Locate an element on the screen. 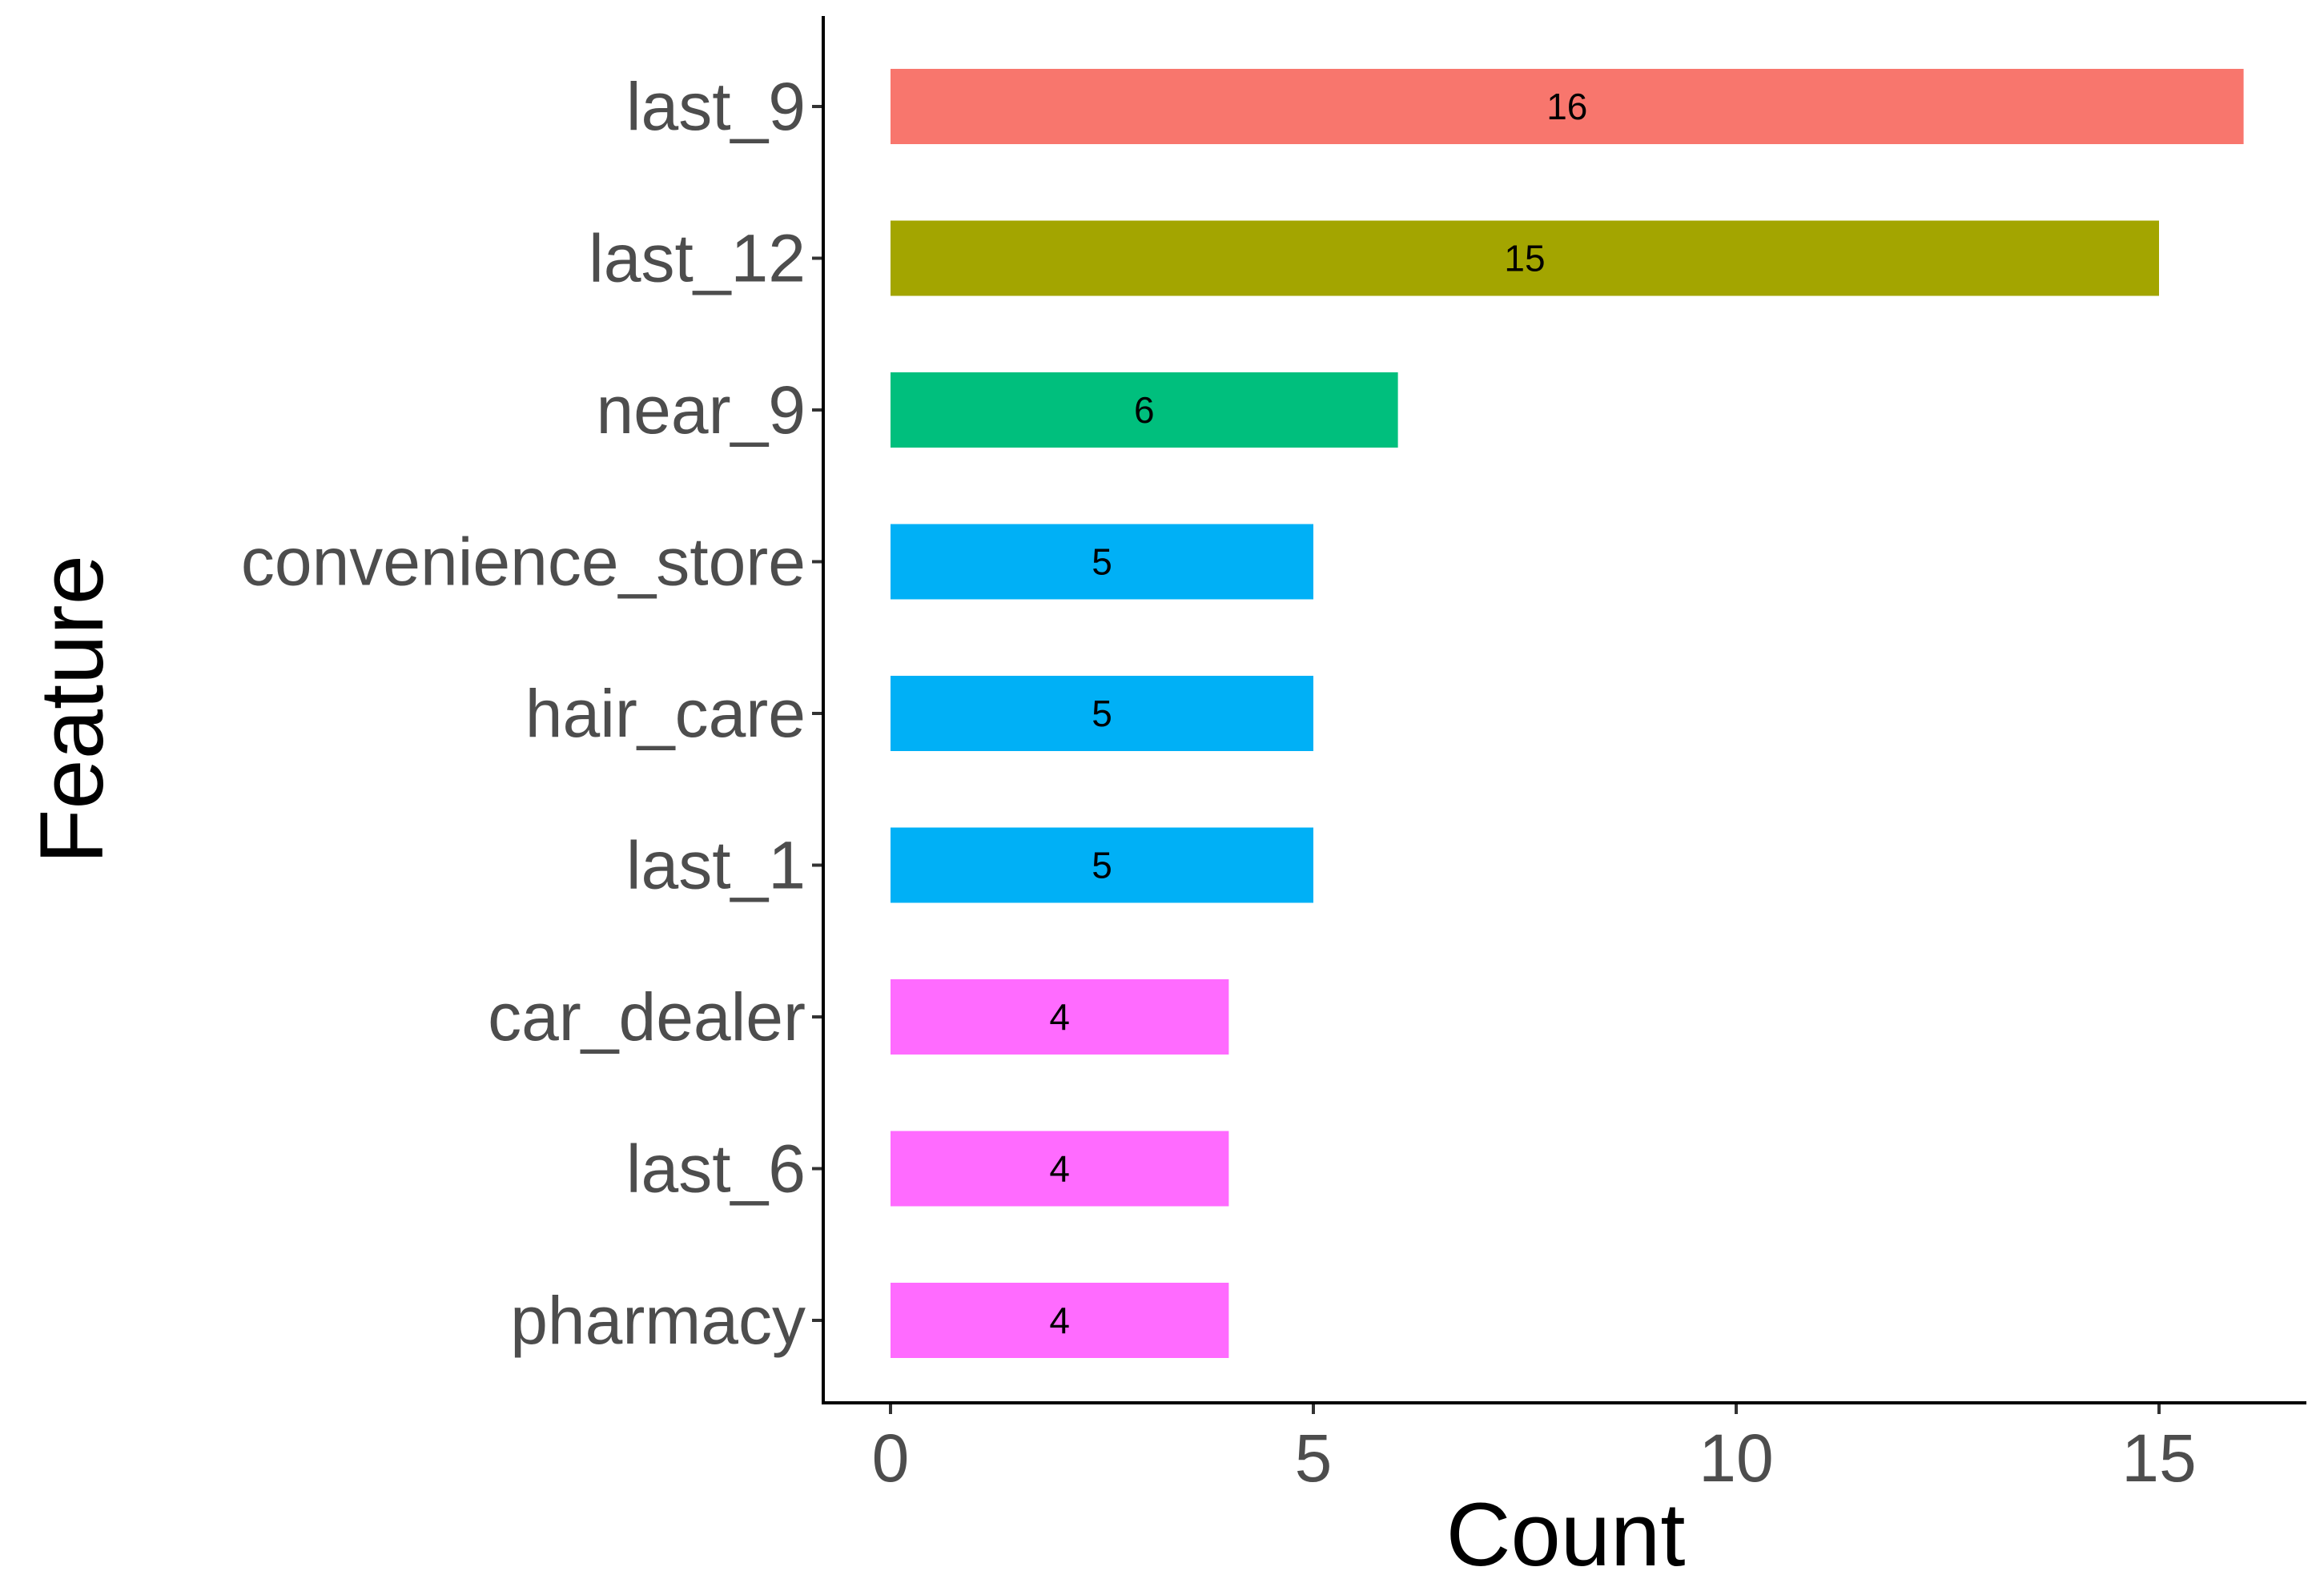 The image size is (2324, 1583). bar-value-label-near-9: 6 is located at coordinates (1144, 410).